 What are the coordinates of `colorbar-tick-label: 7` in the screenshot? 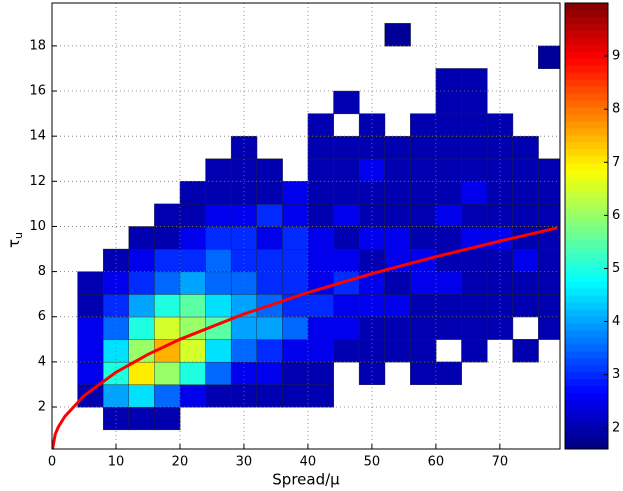 It's located at (616, 162).